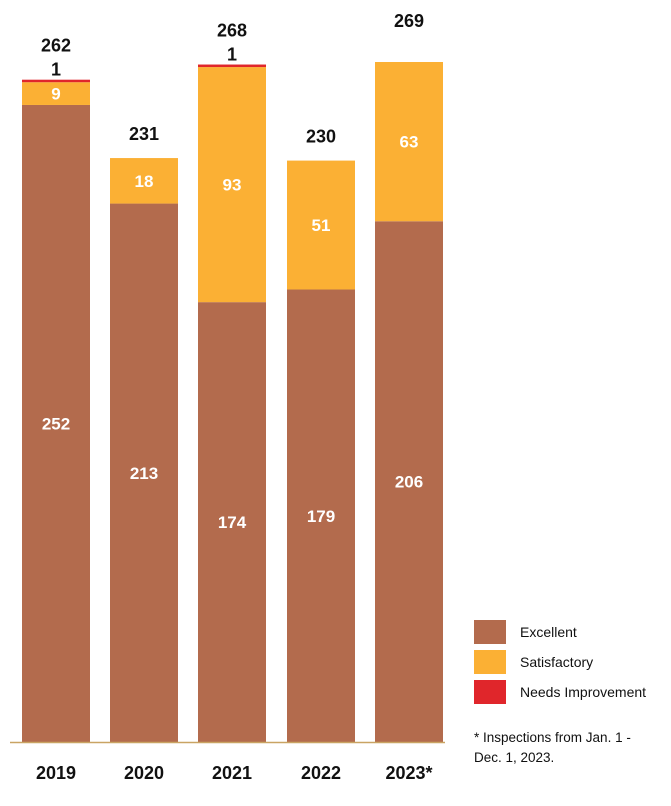 The image size is (671, 806). I want to click on legend-item-excellent: Excellent, so click(560, 632).